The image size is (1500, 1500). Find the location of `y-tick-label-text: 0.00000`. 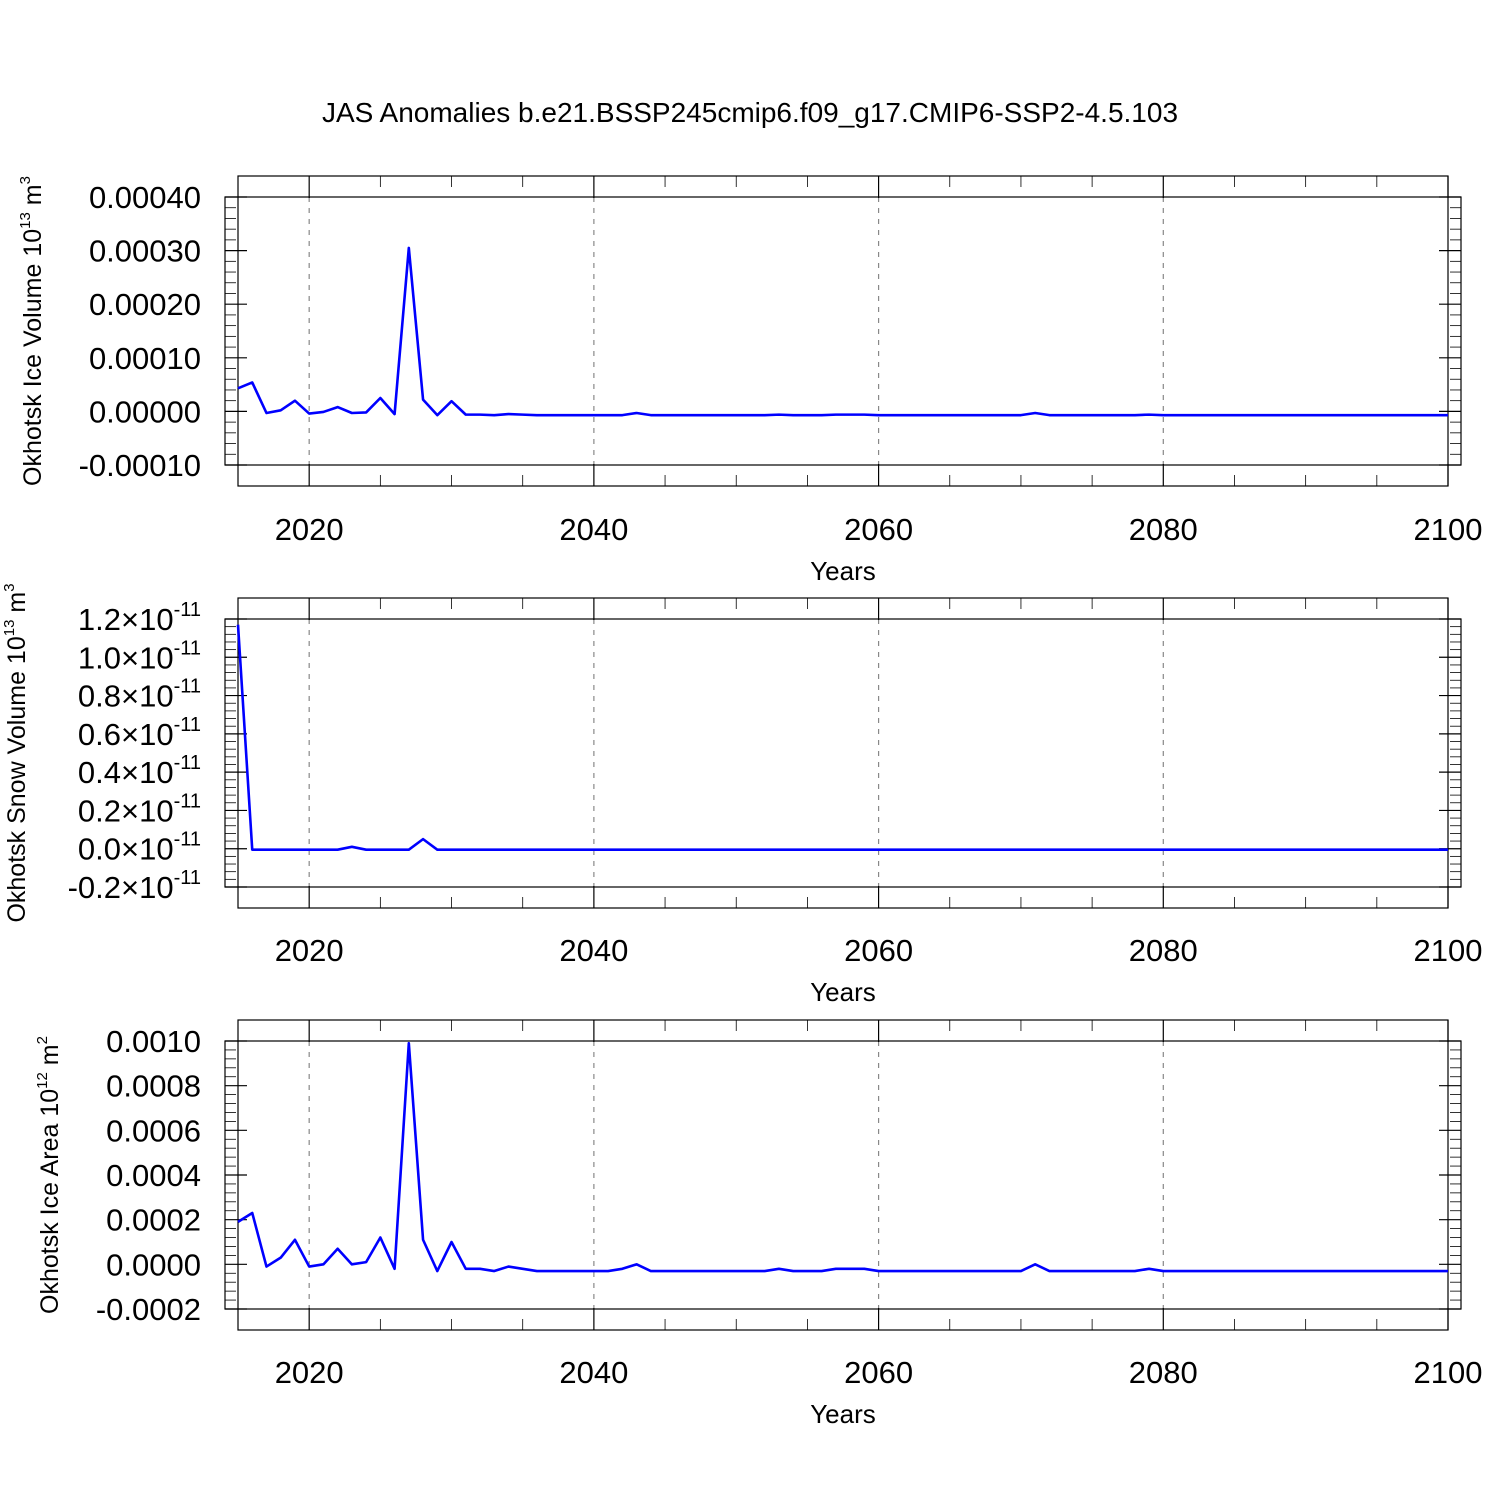

y-tick-label-text: 0.00000 is located at coordinates (145, 411).